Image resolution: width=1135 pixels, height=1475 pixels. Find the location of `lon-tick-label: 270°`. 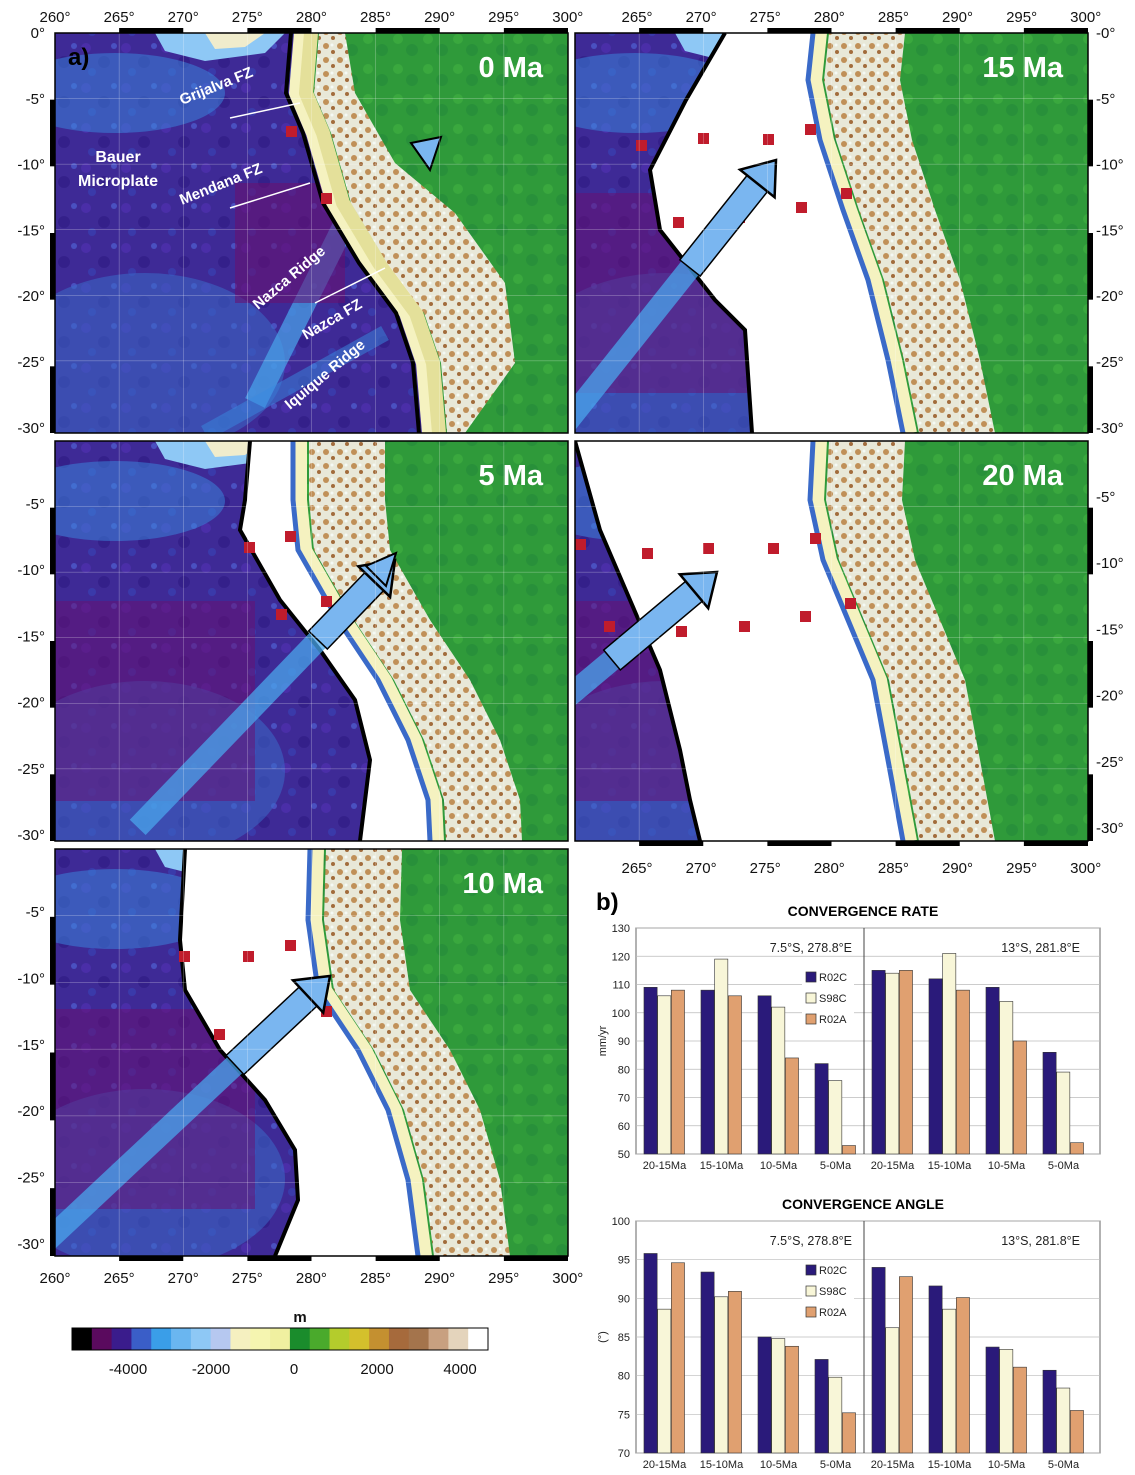

lon-tick-label: 270° is located at coordinates (701, 17).